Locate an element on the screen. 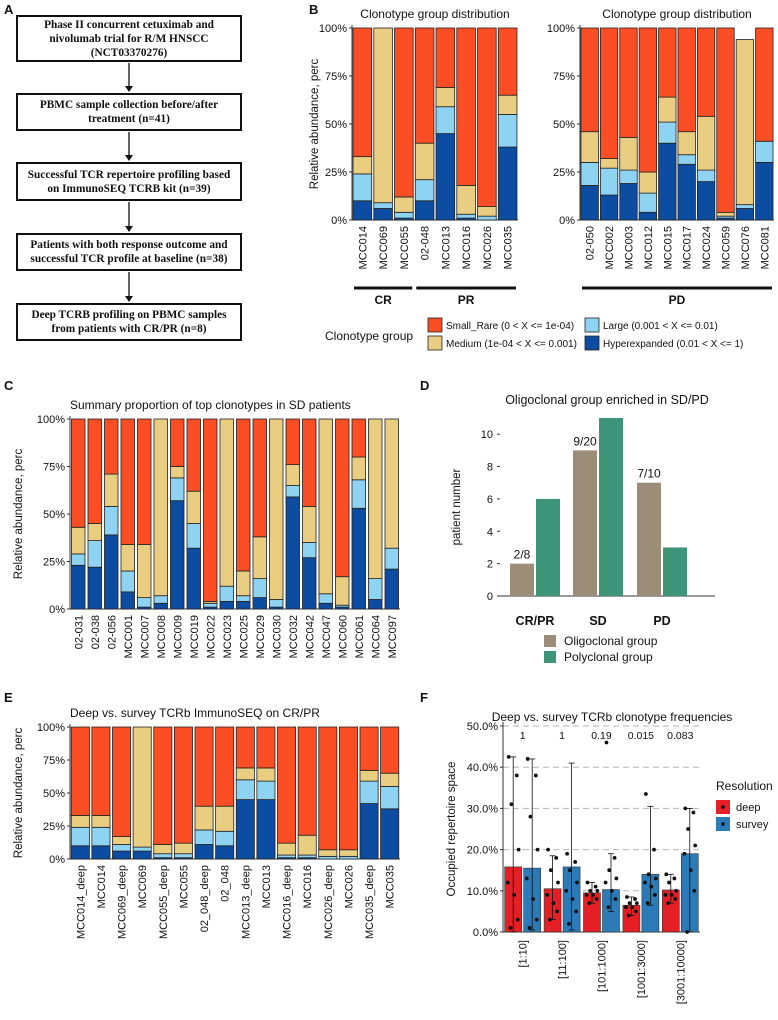 This screenshot has width=778, height=1020. x-tick-label: [101:1000] is located at coordinates (603, 966).